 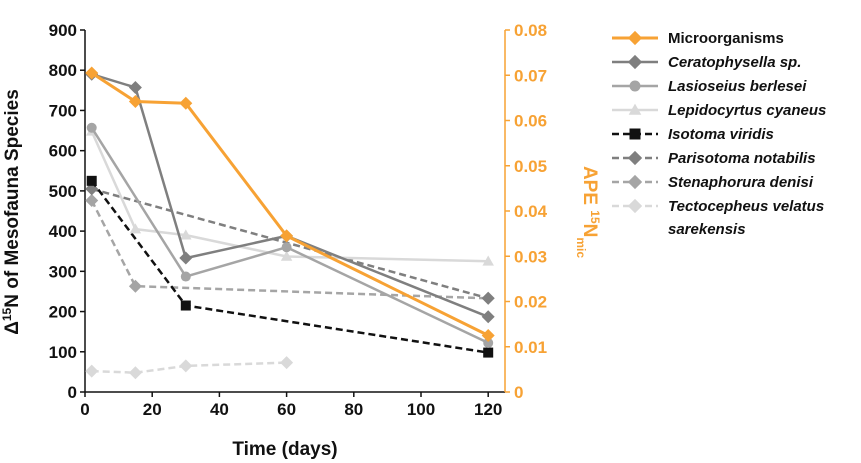 I want to click on x-tick-label: 0, so click(x=84, y=409).